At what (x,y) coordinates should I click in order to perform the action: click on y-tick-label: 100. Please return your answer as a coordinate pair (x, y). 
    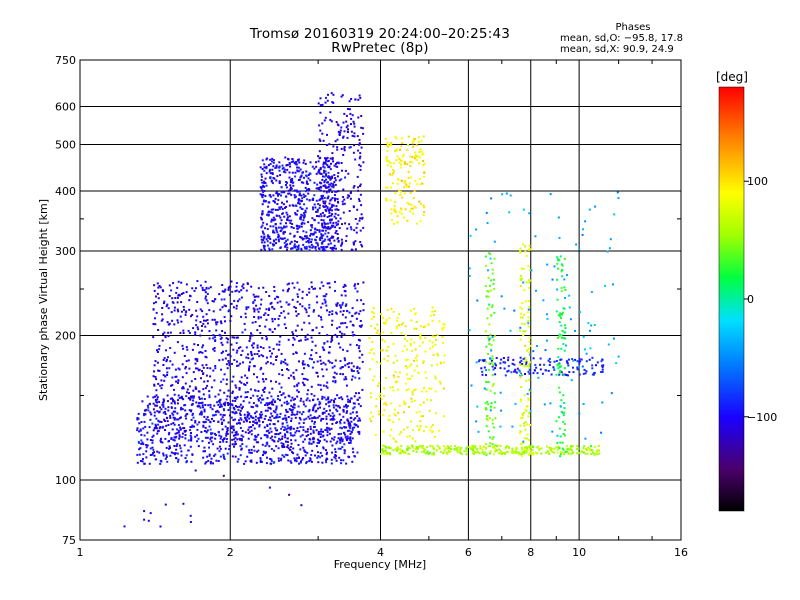
    Looking at the image, I should click on (65, 480).